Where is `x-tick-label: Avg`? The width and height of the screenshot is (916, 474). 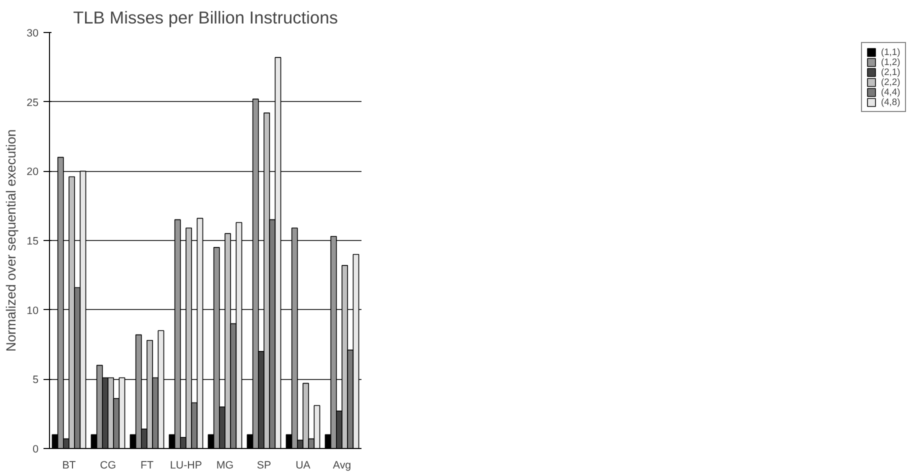
x-tick-label: Avg is located at coordinates (342, 466).